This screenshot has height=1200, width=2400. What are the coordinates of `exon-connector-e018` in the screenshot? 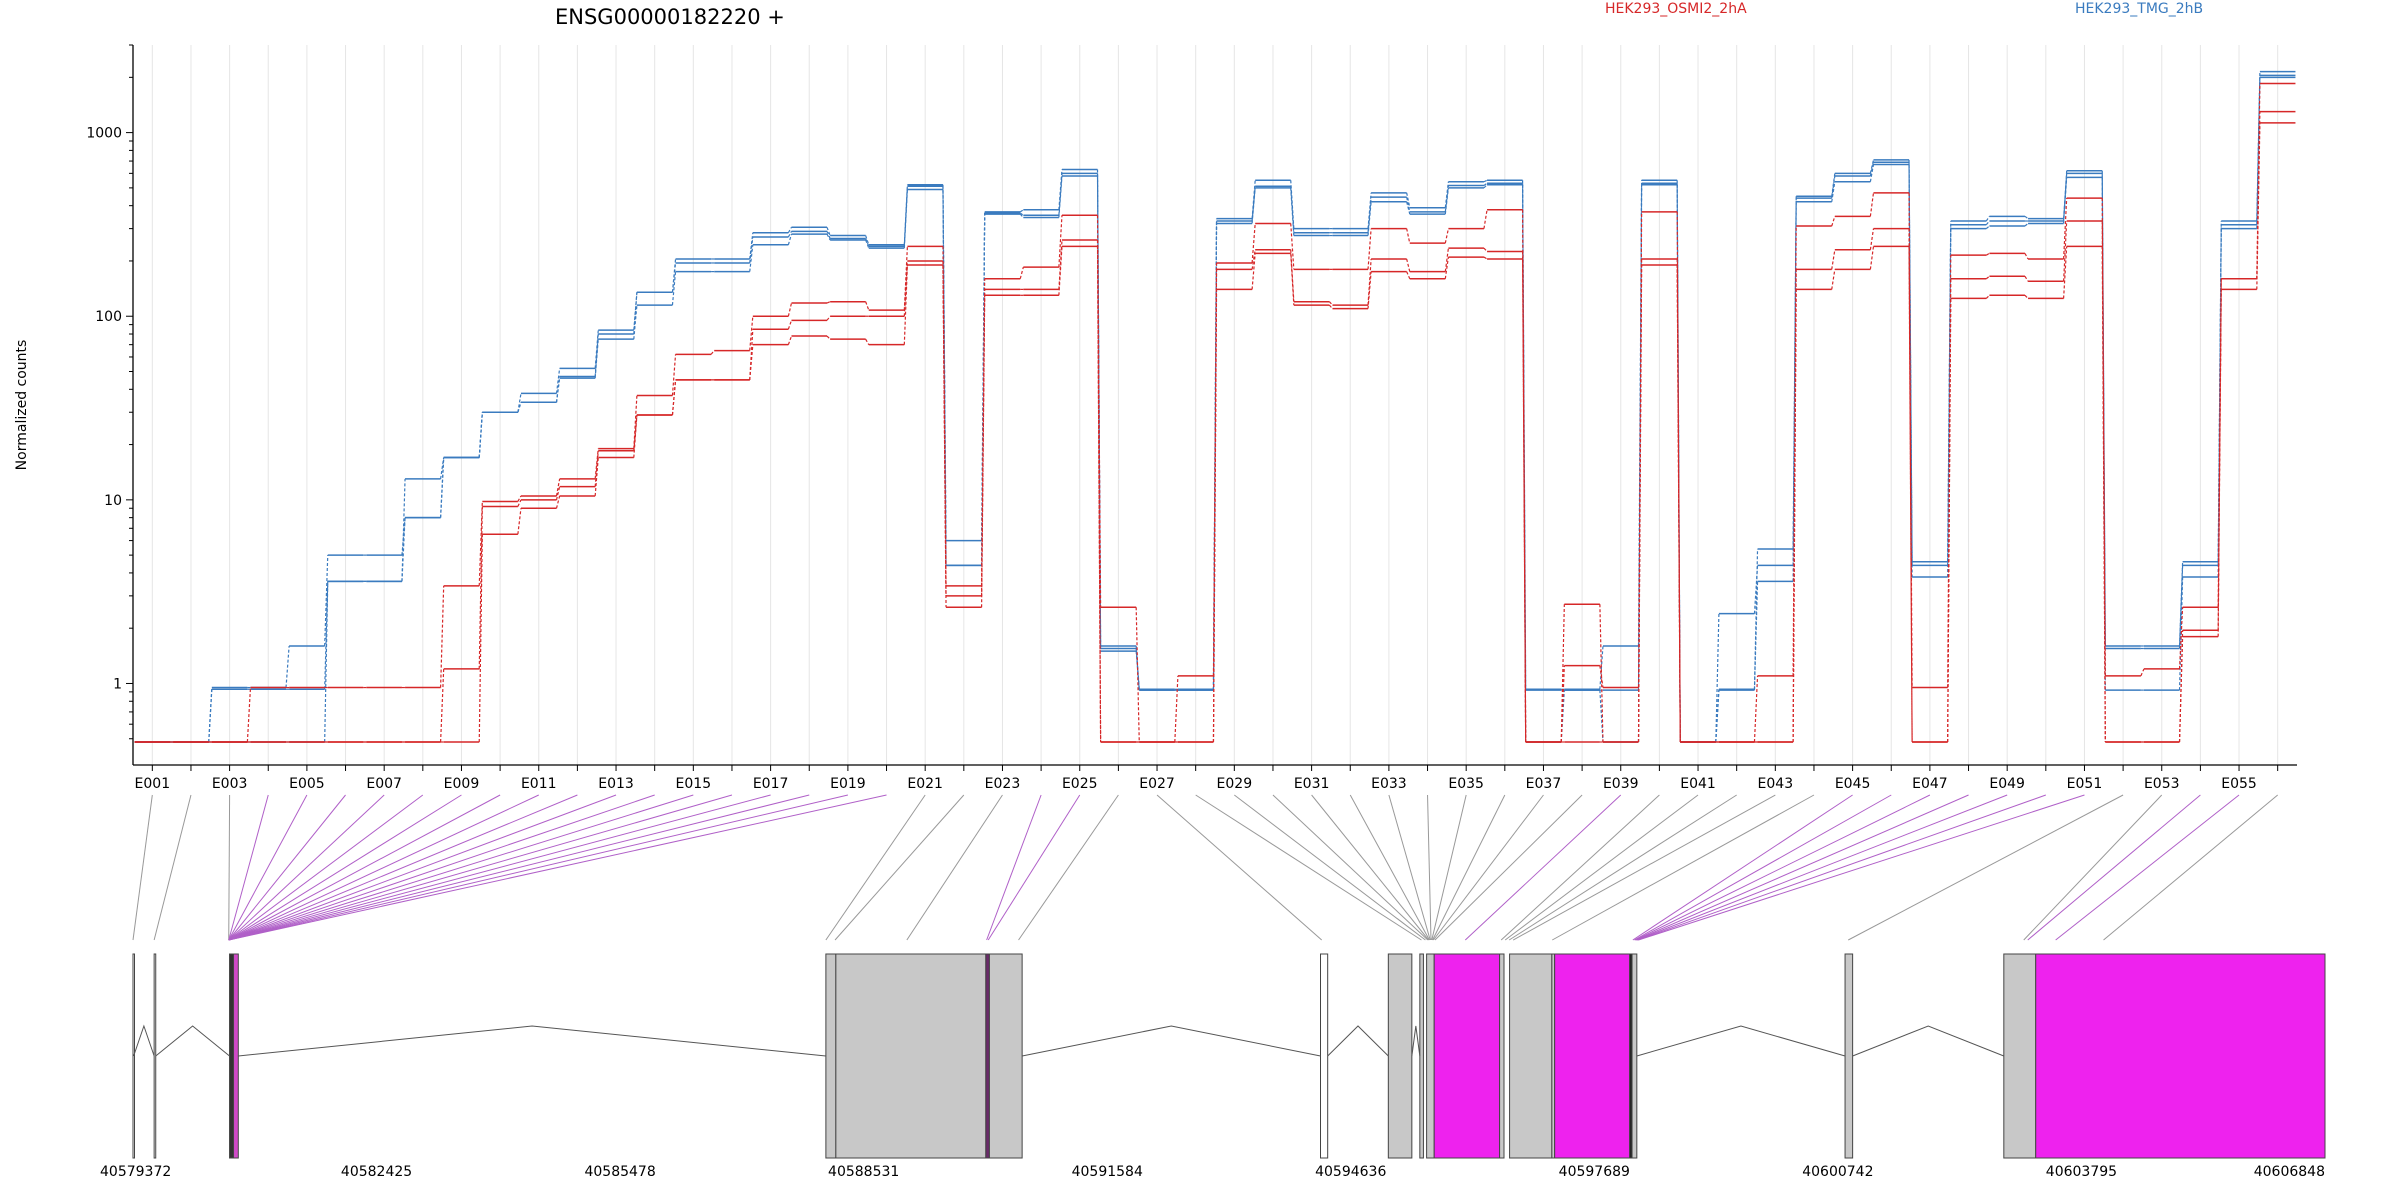 It's located at (519, 867).